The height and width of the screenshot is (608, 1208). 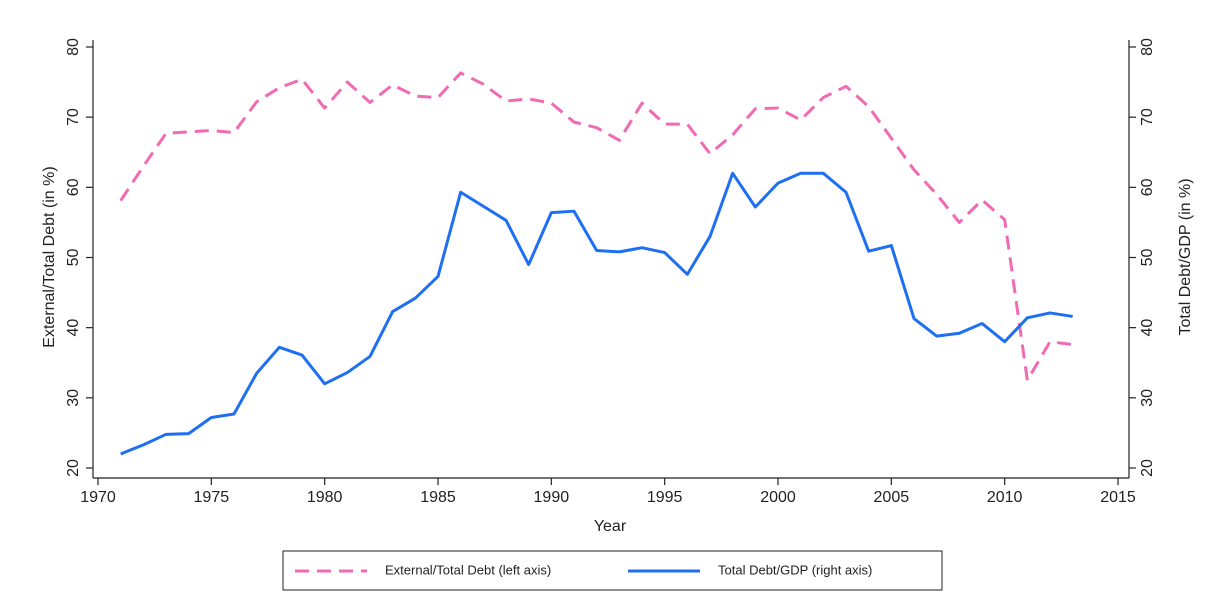 What do you see at coordinates (1147, 328) in the screenshot?
I see `y2-tick-label: 40` at bounding box center [1147, 328].